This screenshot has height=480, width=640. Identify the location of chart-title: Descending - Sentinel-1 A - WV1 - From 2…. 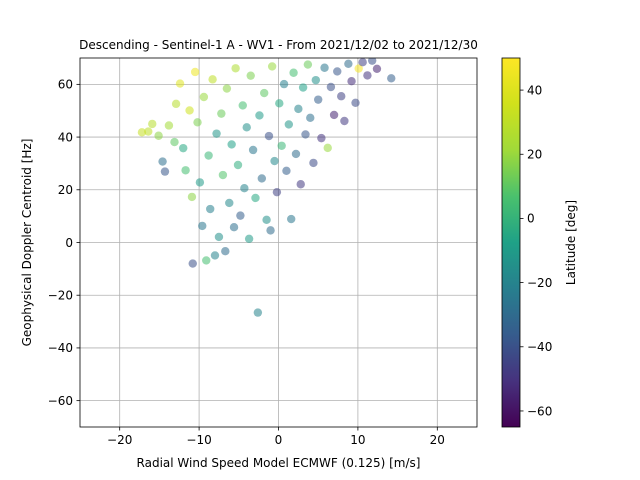
(278, 45).